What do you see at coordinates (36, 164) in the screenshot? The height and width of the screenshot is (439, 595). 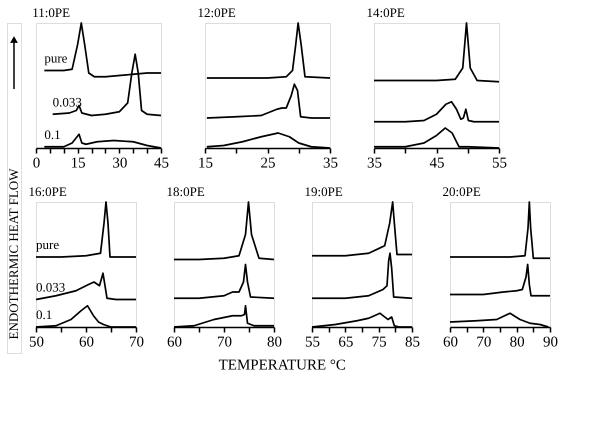 I see `x-tick-label: 0` at bounding box center [36, 164].